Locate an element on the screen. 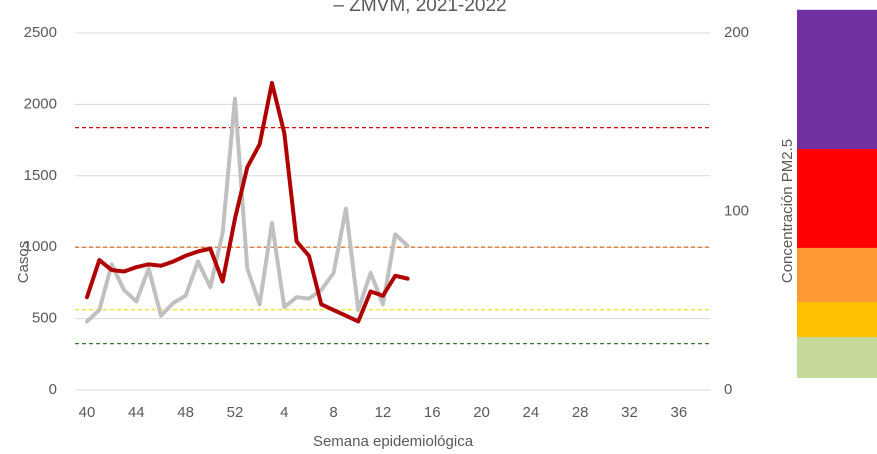  x-tick-label: 44 is located at coordinates (136, 412).